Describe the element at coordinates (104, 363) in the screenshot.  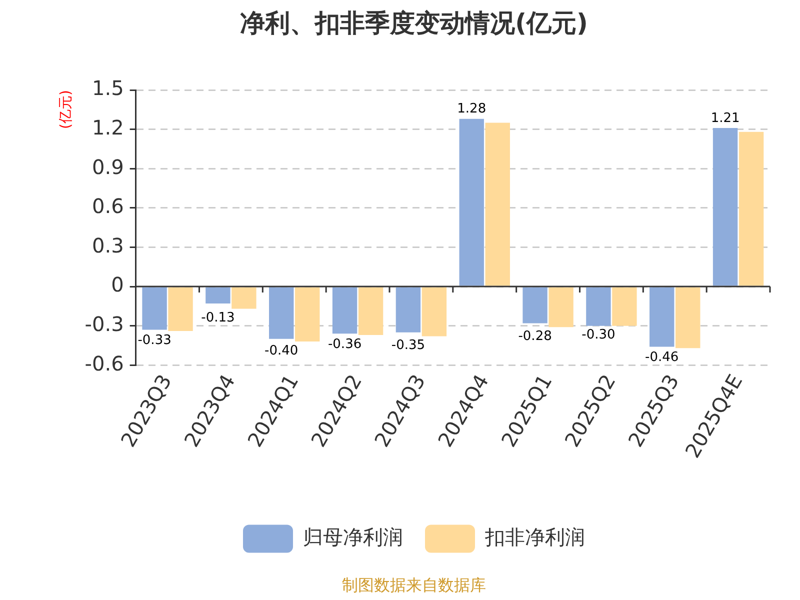
I see `y-tick-label: -0.6` at that location.